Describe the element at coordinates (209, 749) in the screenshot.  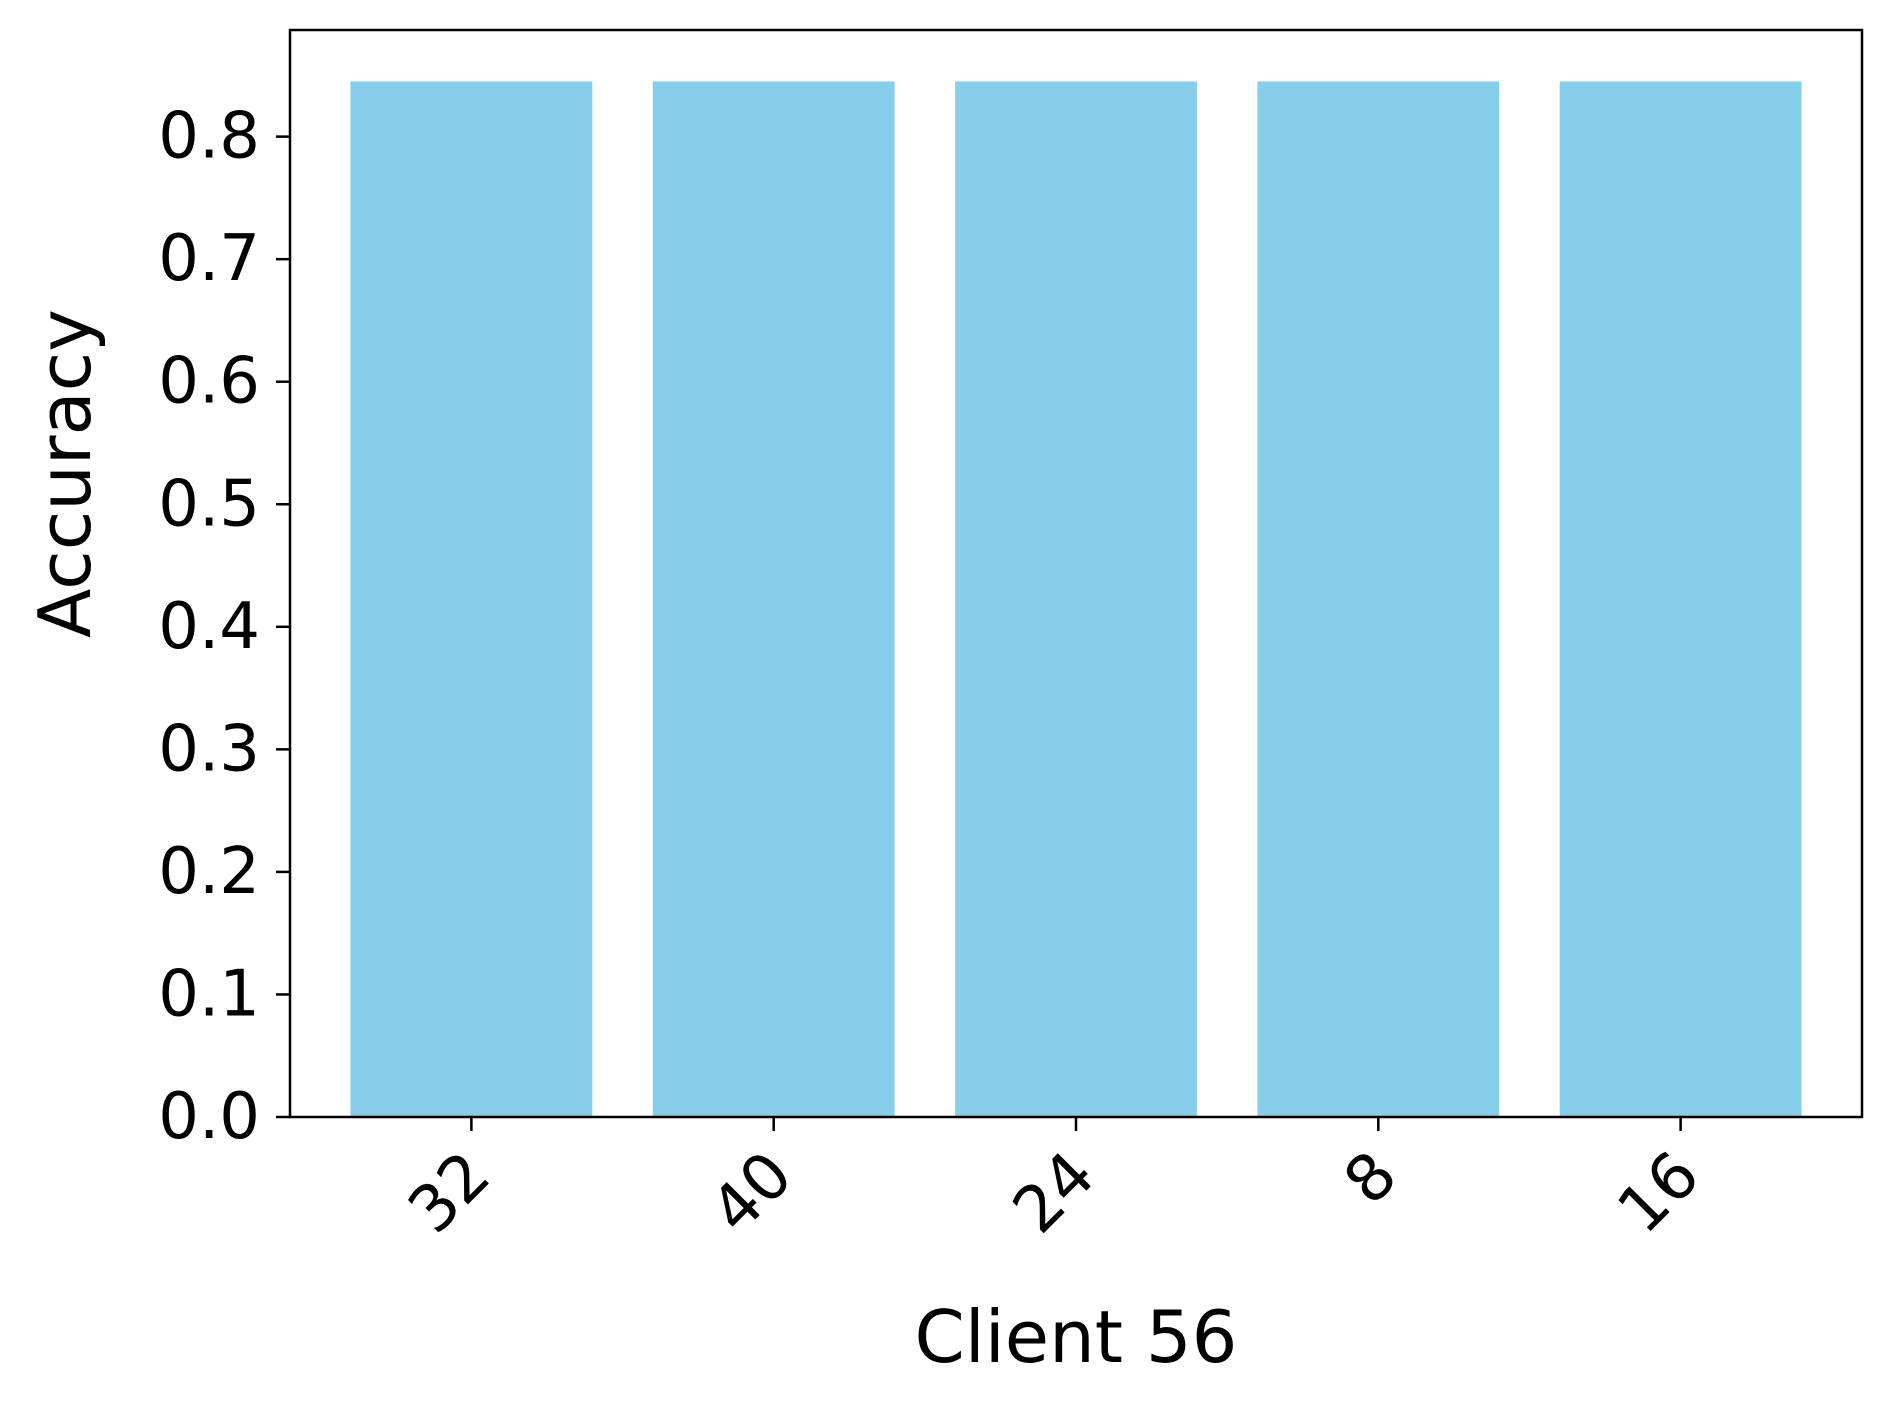
I see `y-tick-label: 0.3` at that location.